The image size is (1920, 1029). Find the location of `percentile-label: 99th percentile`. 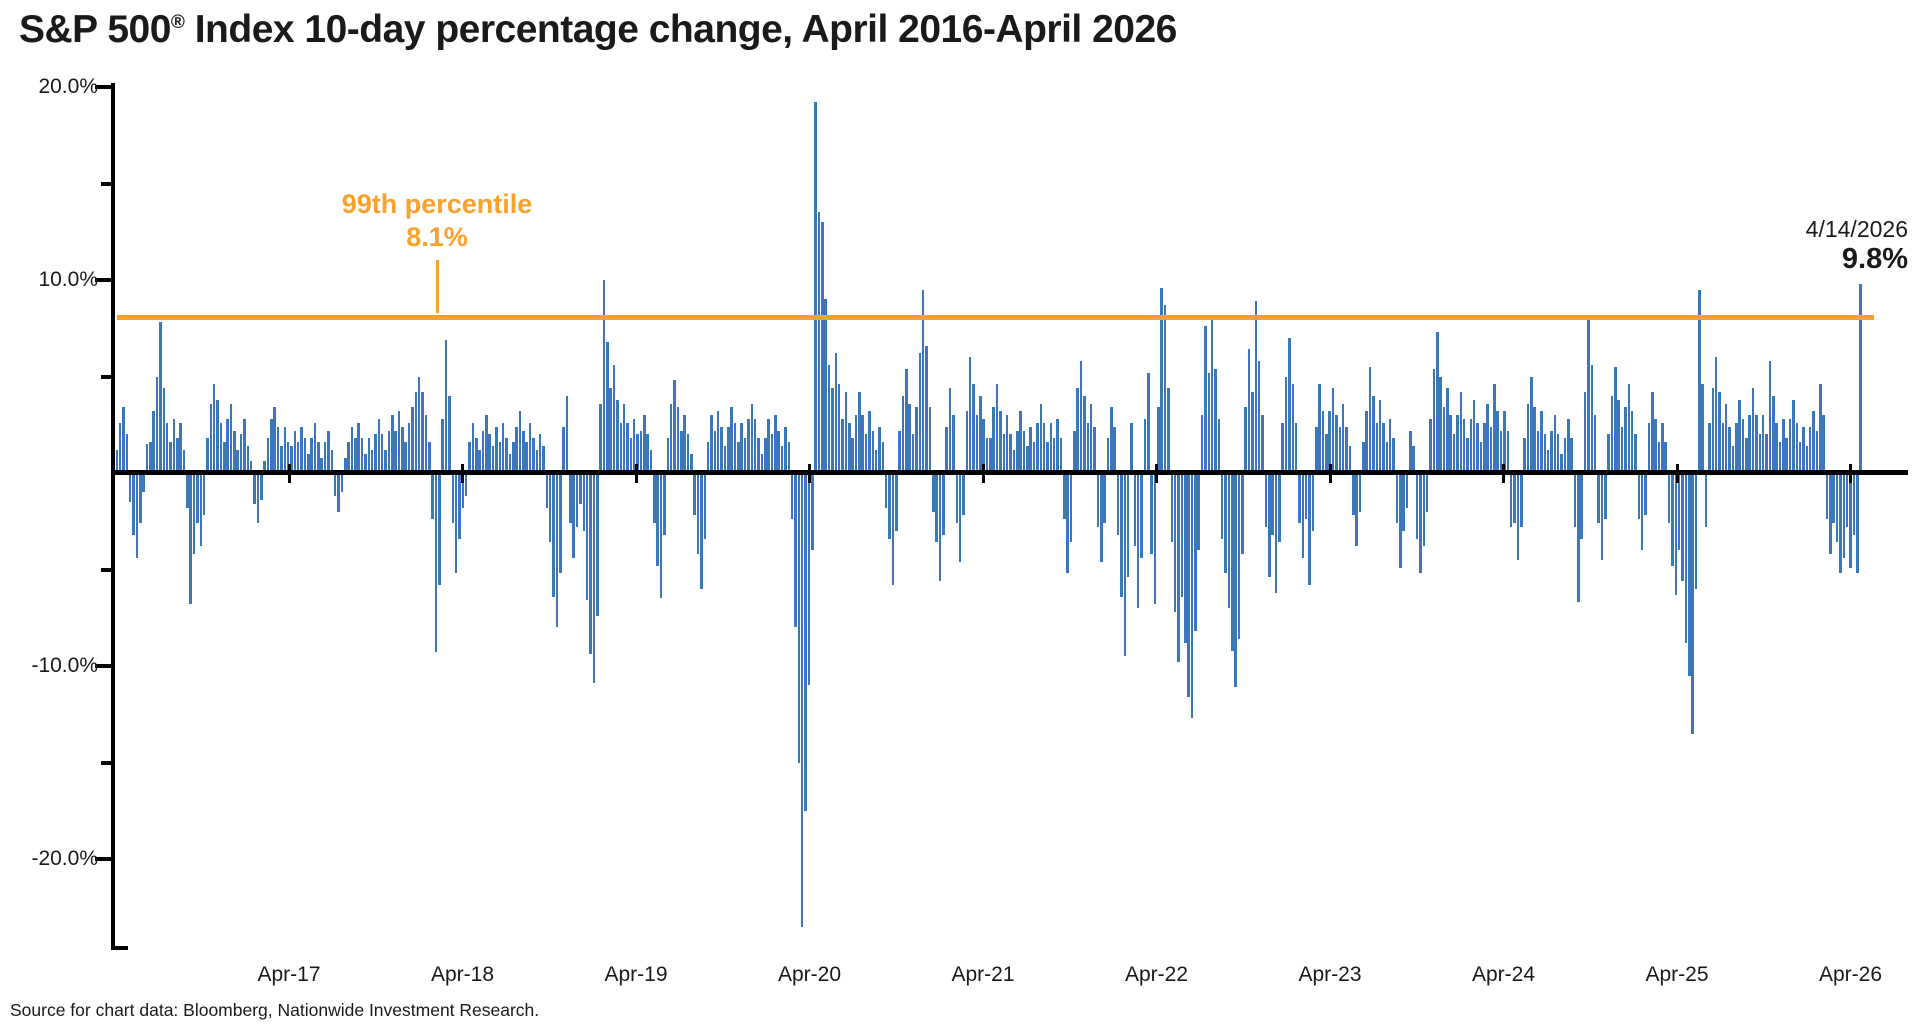

percentile-label: 99th percentile is located at coordinates (437, 204).